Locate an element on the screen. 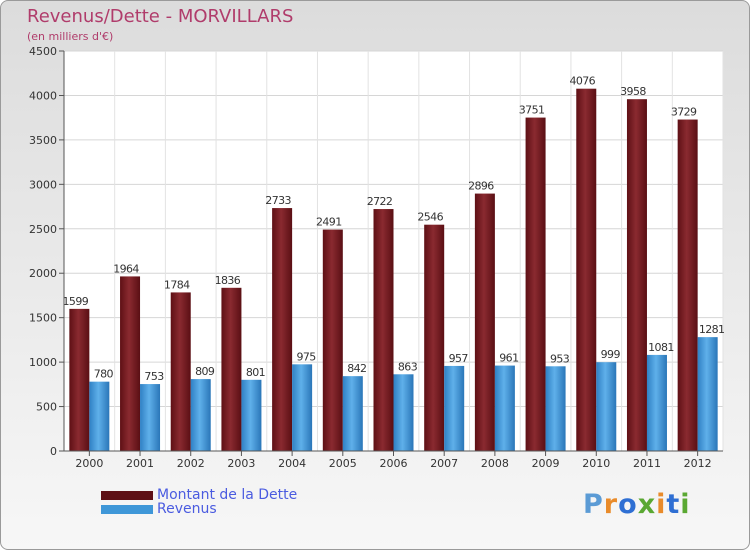  bar-revenus-2002 is located at coordinates (200, 415).